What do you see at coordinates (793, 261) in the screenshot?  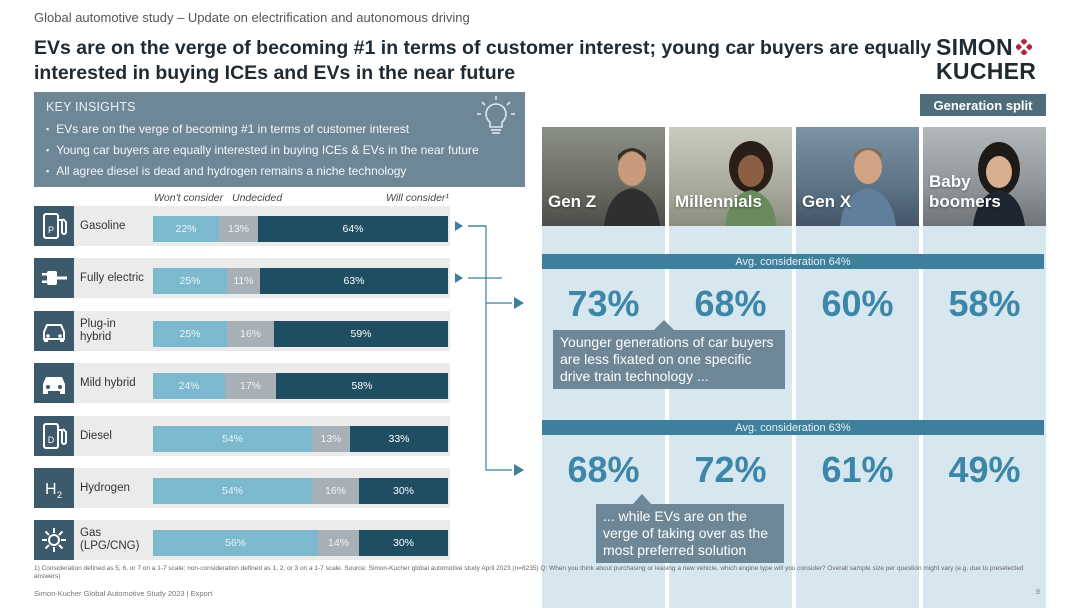 I see `avg-band-ice: Avg. consideration 64%` at bounding box center [793, 261].